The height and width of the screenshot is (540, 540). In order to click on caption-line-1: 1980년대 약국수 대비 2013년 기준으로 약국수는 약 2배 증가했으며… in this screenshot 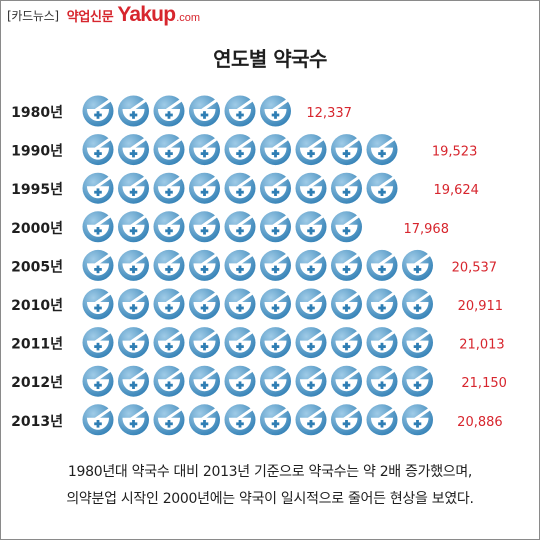, I will do `click(270, 472)`.